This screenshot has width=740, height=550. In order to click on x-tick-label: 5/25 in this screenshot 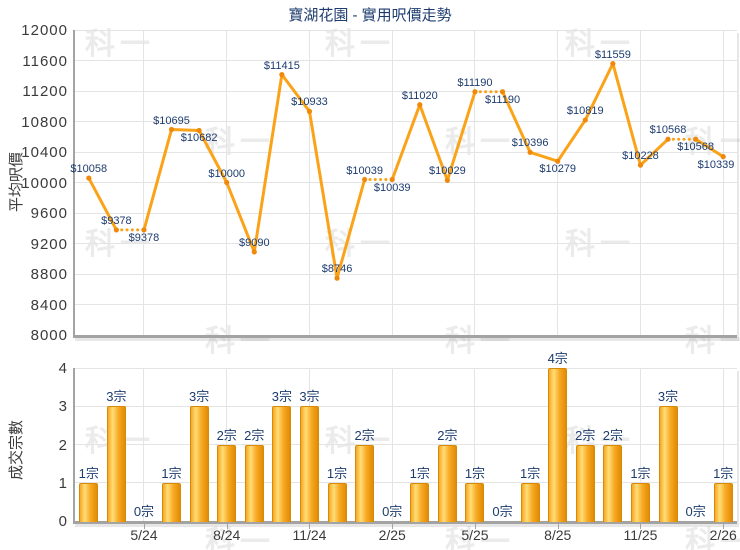, I will do `click(475, 535)`.